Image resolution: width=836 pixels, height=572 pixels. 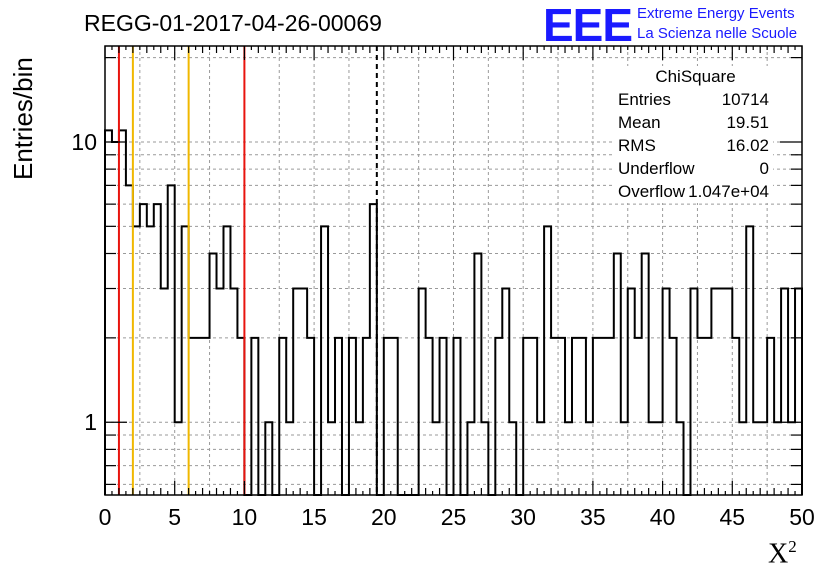 What do you see at coordinates (245, 517) in the screenshot?
I see `x-tick-label: 10` at bounding box center [245, 517].